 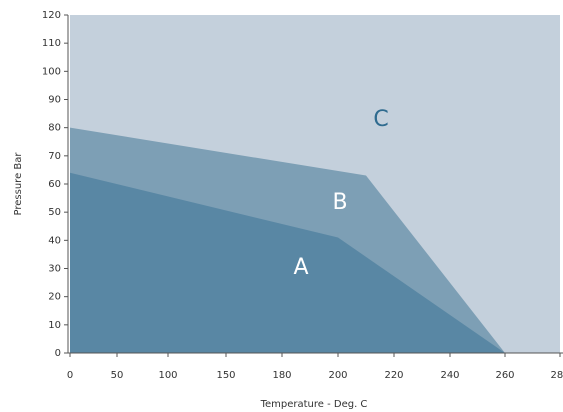 What do you see at coordinates (504, 375) in the screenshot?
I see `x-tick-label: 260` at bounding box center [504, 375].